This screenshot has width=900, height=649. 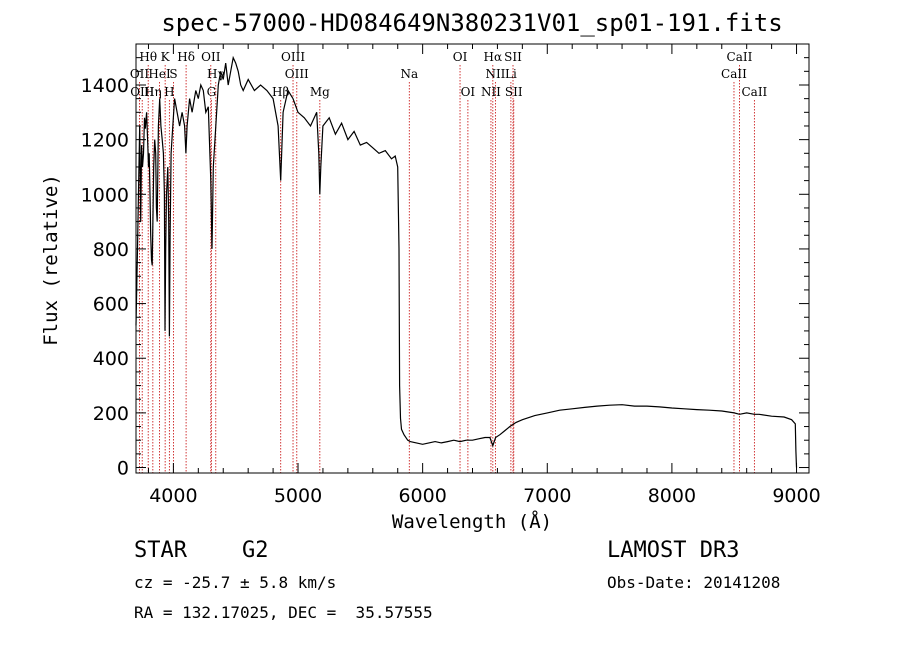 What do you see at coordinates (409, 74) in the screenshot?
I see `spectral-line-label: Na` at bounding box center [409, 74].